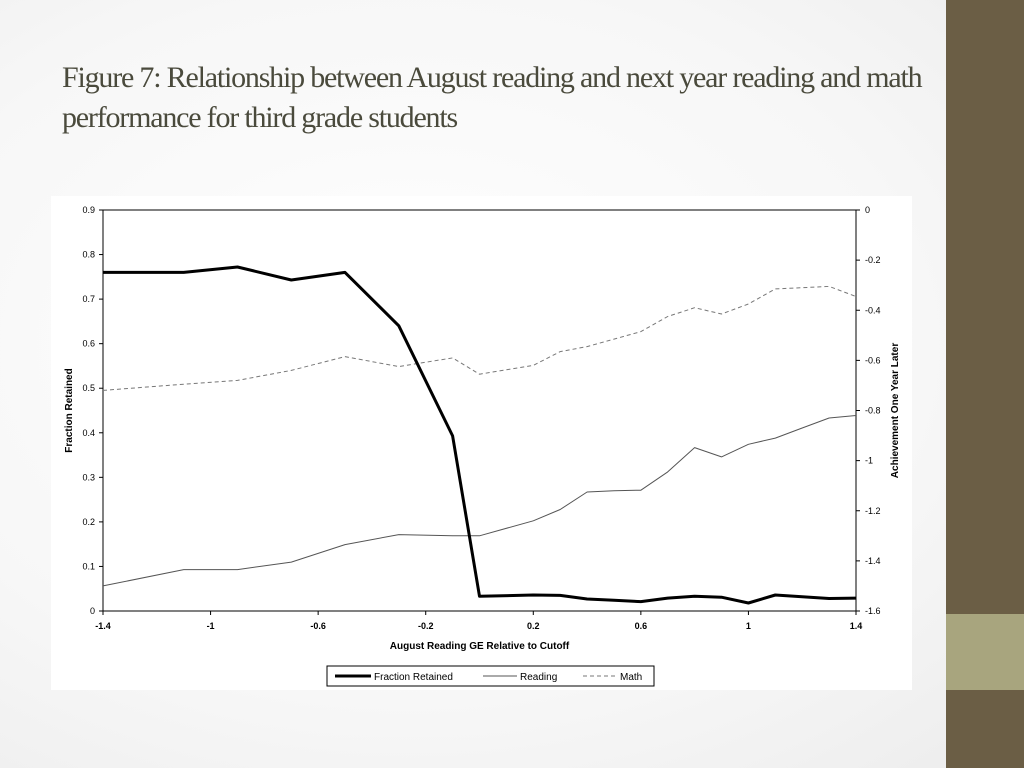 This screenshot has height=768, width=1024. Describe the element at coordinates (985, 652) in the screenshot. I see `slide-side-accent` at that location.